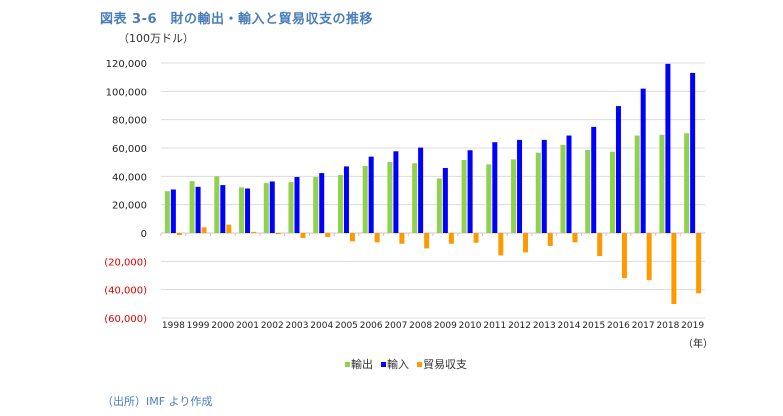 The height and width of the screenshot is (416, 783). Describe the element at coordinates (222, 326) in the screenshot. I see `x-tick-label: 2000` at that location.